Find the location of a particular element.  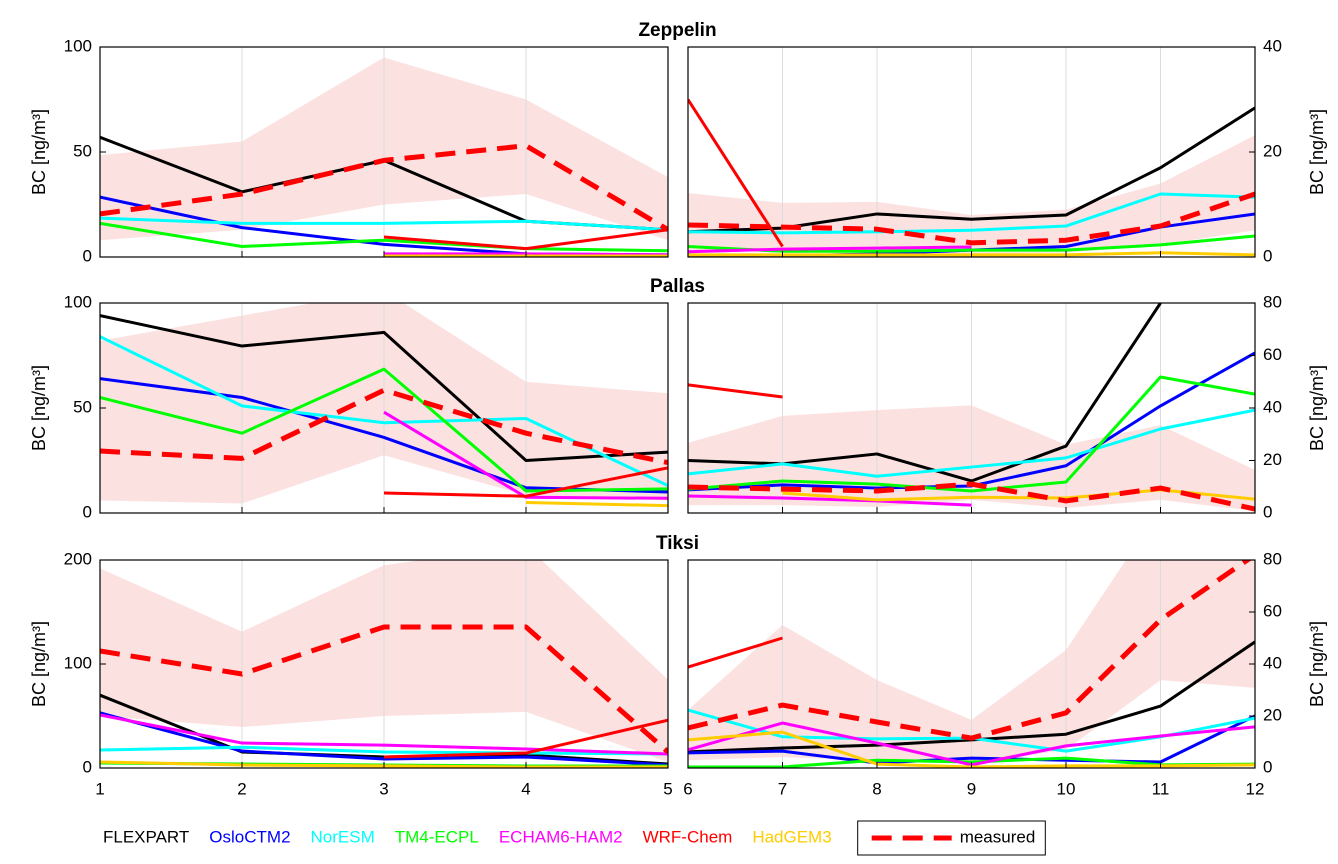

y-tick-label: 200 is located at coordinates (78, 558).